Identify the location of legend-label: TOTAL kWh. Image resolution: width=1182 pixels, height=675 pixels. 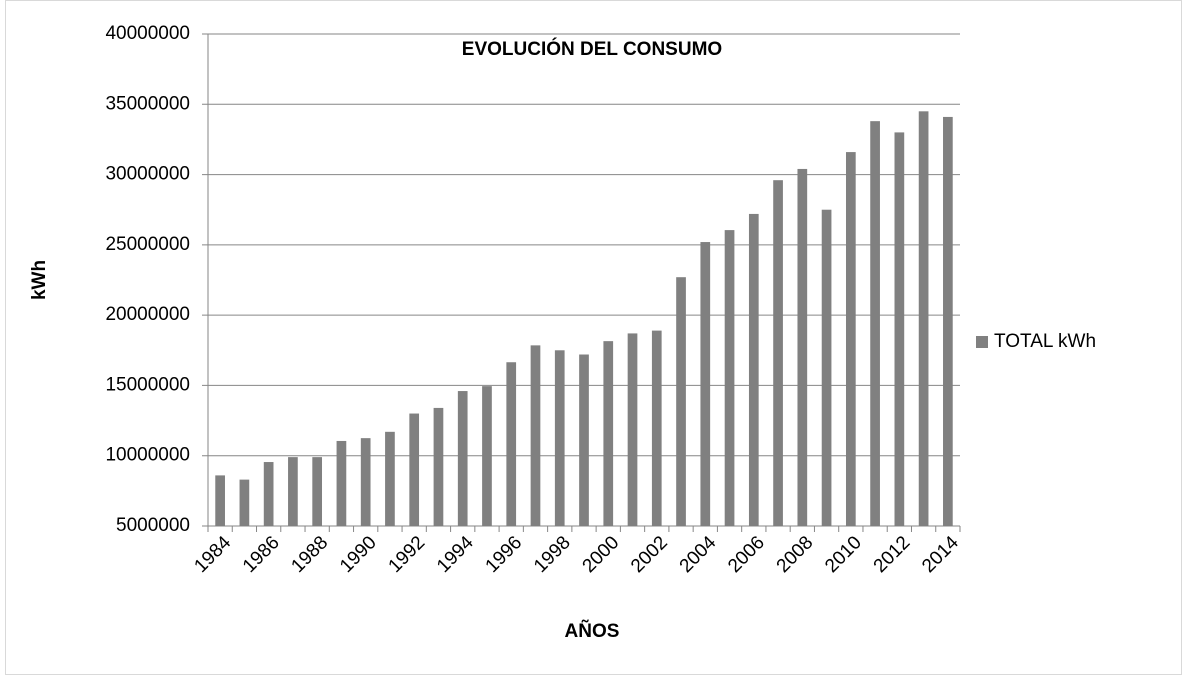
(1045, 341).